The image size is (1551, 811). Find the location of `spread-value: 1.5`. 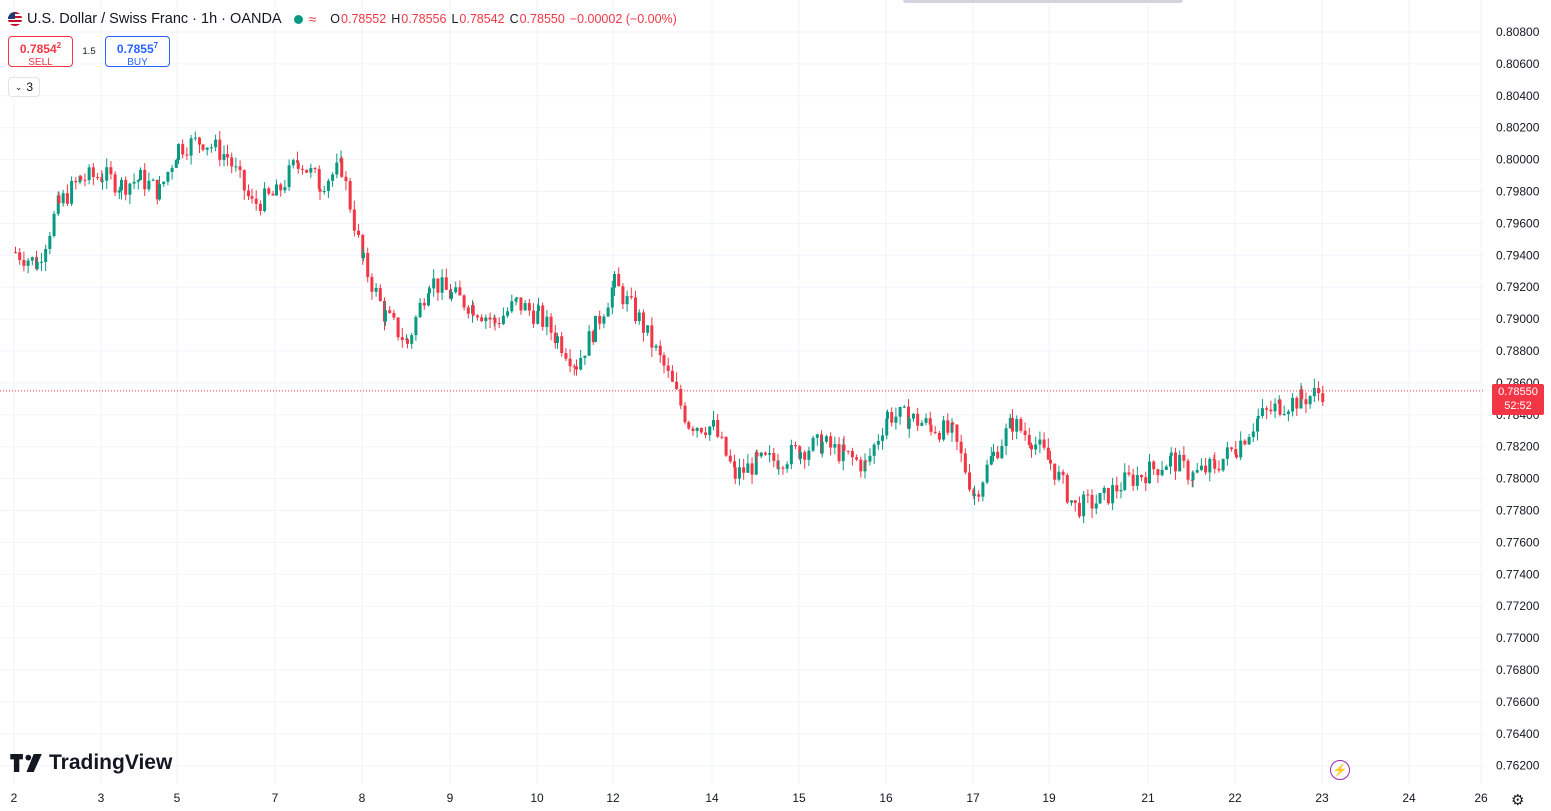

spread-value: 1.5 is located at coordinates (89, 51).